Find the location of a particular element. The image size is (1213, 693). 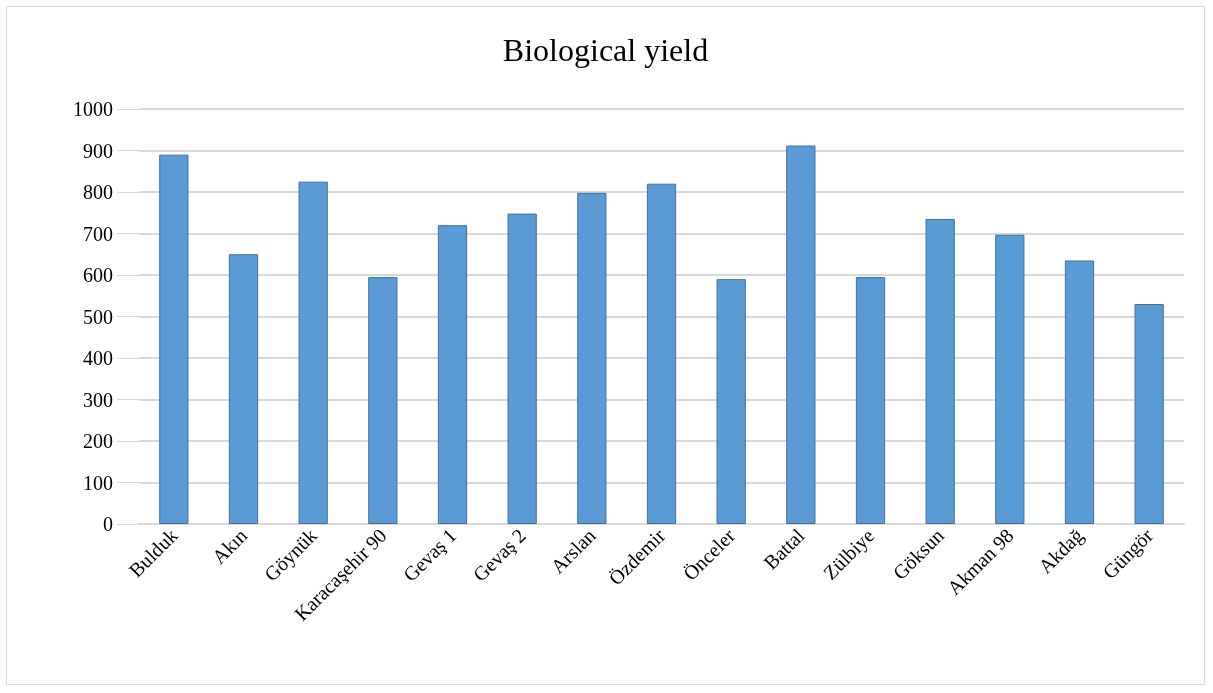

y-tick-label: 900 is located at coordinates (98, 150).